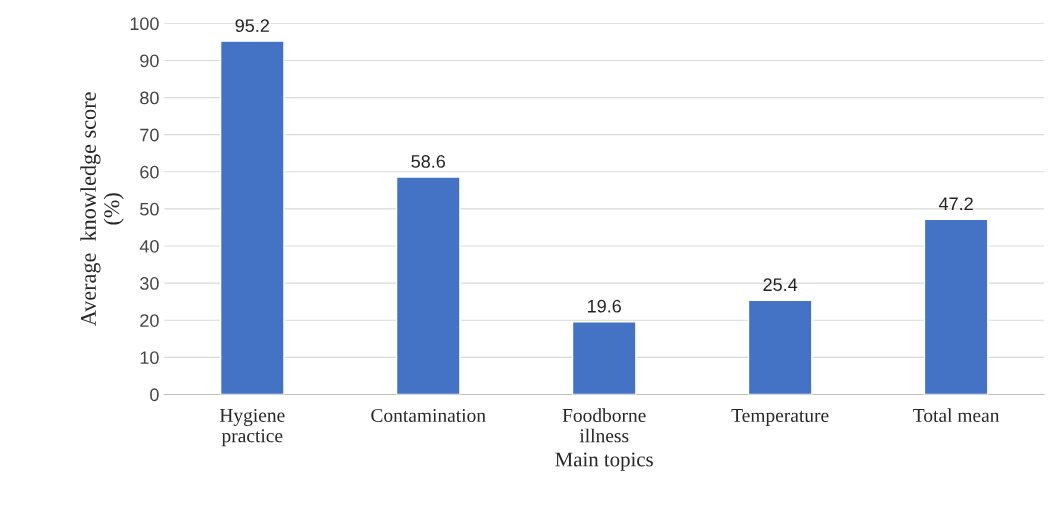 Image resolution: width=1060 pixels, height=519 pixels. Describe the element at coordinates (252, 427) in the screenshot. I see `x-tick-label: Hygiene practice` at that location.